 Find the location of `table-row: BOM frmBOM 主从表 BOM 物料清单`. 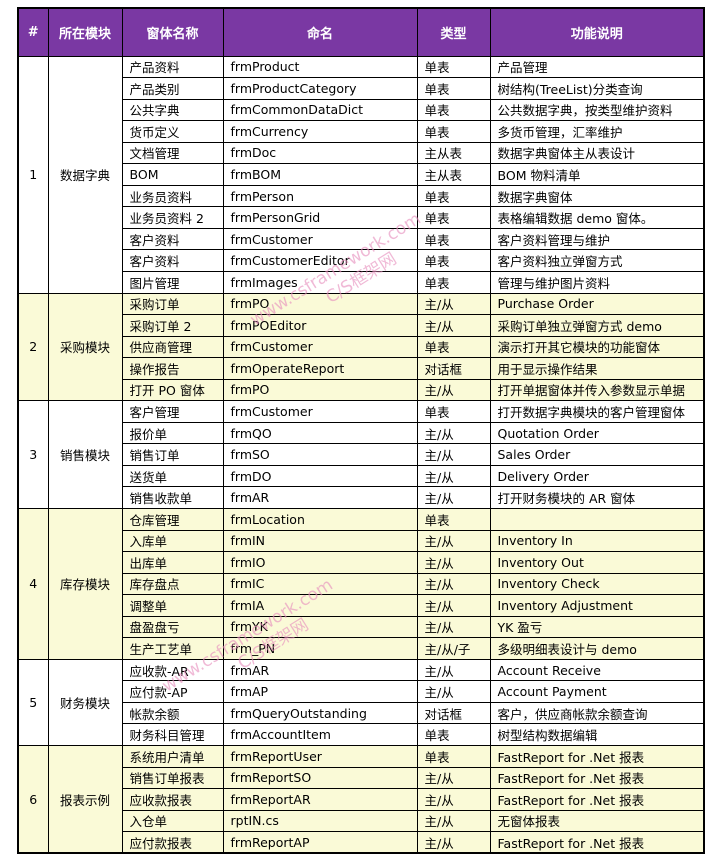

table-row: BOM frmBOM 主从表 BOM 物料清单 is located at coordinates (361, 174).